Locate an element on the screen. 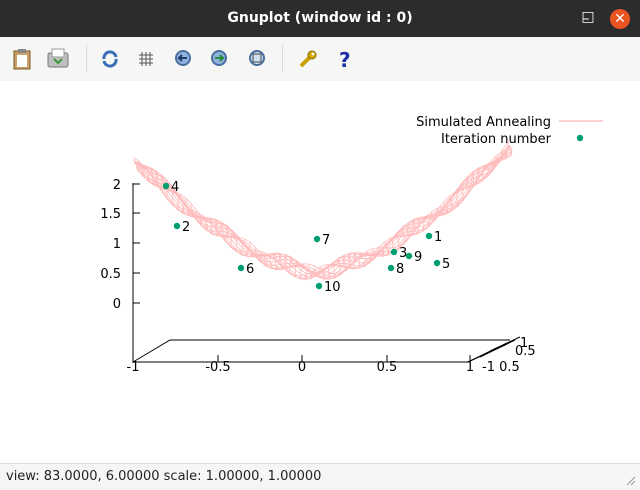 This screenshot has height=490, width=640. resize-grip-icon is located at coordinates (631, 481).